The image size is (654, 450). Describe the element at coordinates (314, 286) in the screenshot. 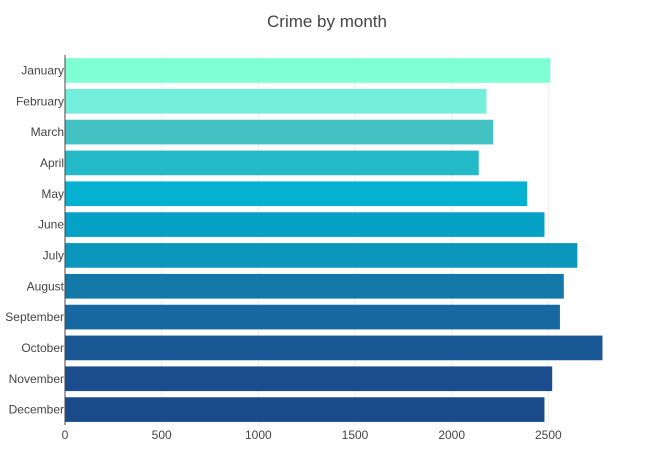

I see `bar-august` at that location.